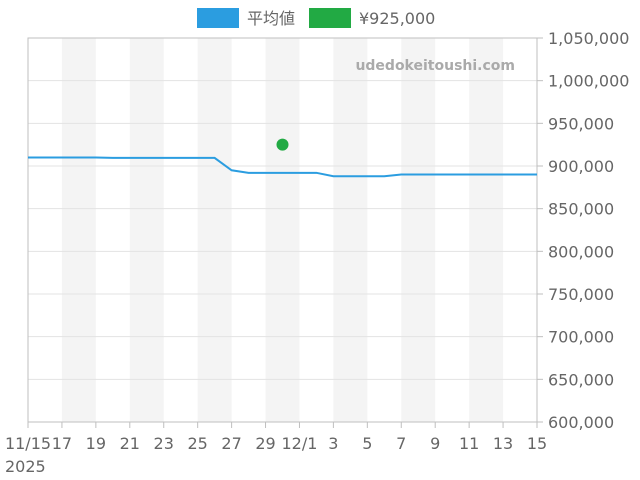  Describe the element at coordinates (28, 443) in the screenshot. I see `x-tick-label: 11/15` at that location.